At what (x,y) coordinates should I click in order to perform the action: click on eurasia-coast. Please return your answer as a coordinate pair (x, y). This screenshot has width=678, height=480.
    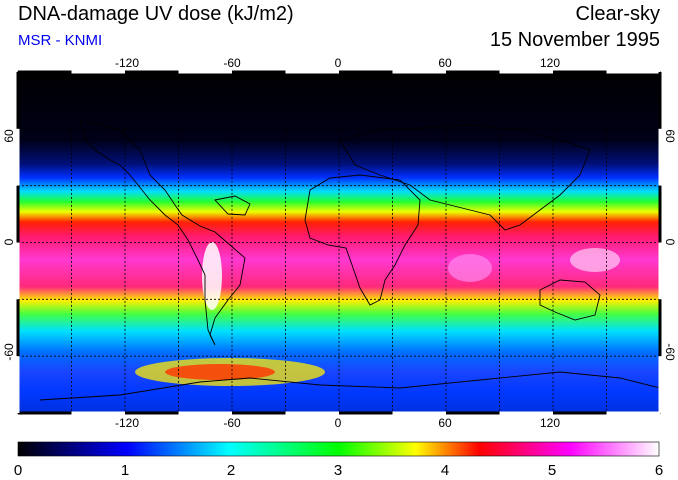
    Looking at the image, I should click on (465, 177).